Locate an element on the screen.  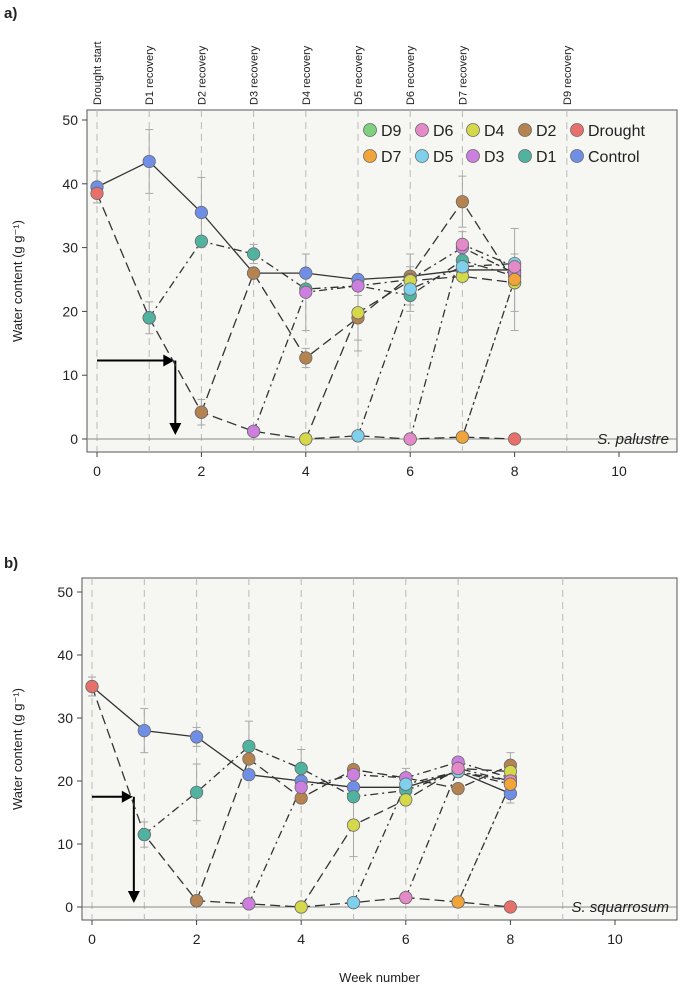
series-line-d3 is located at coordinates (383, 339).